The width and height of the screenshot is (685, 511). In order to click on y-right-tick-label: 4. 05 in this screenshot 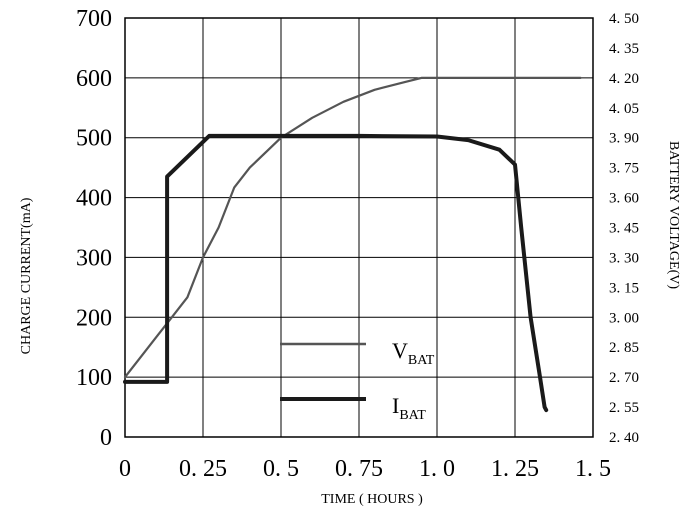, I will do `click(624, 109)`.